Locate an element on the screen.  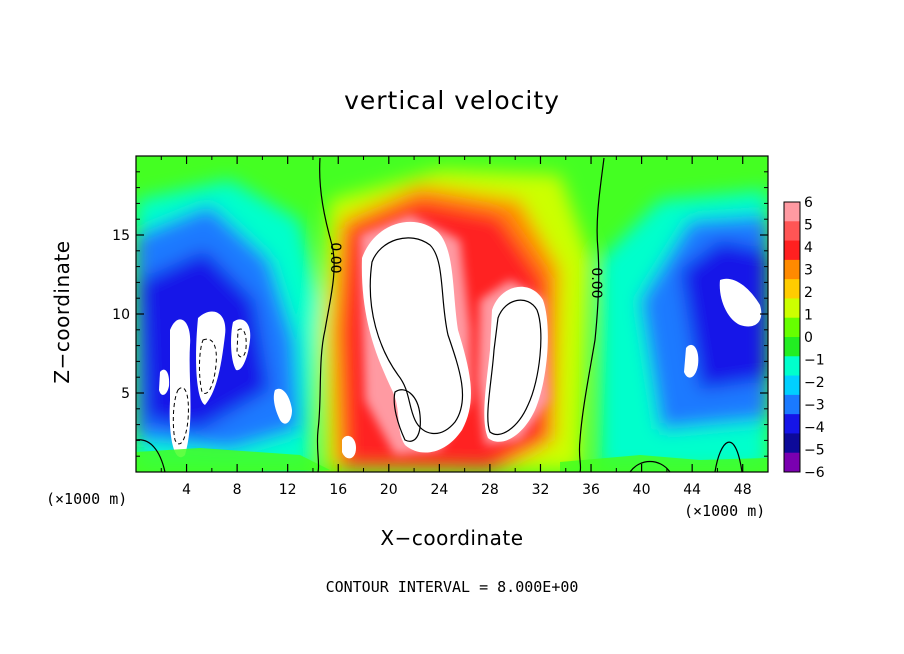
white-core-center is located at coordinates (416, 337).